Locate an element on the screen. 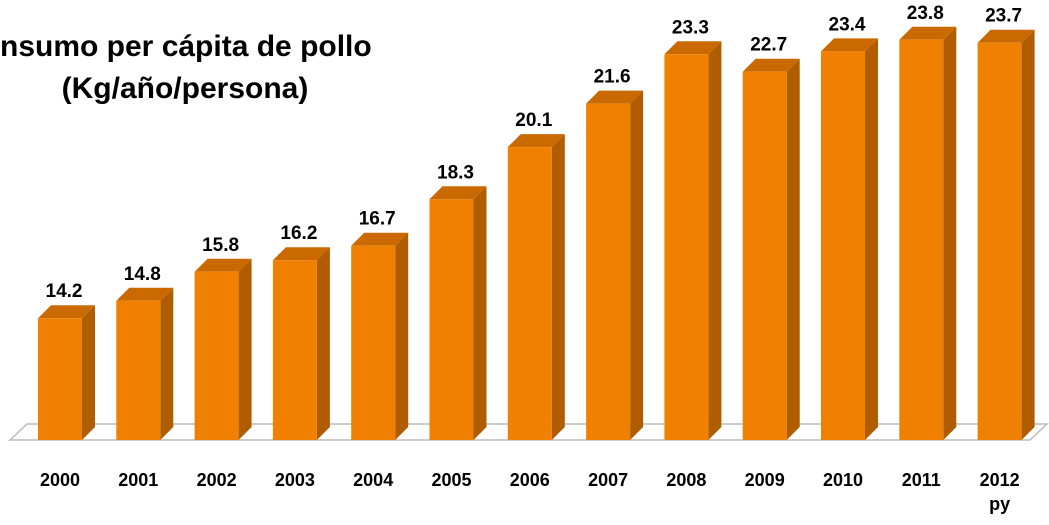  x-tick-label: 2000 is located at coordinates (60, 480).